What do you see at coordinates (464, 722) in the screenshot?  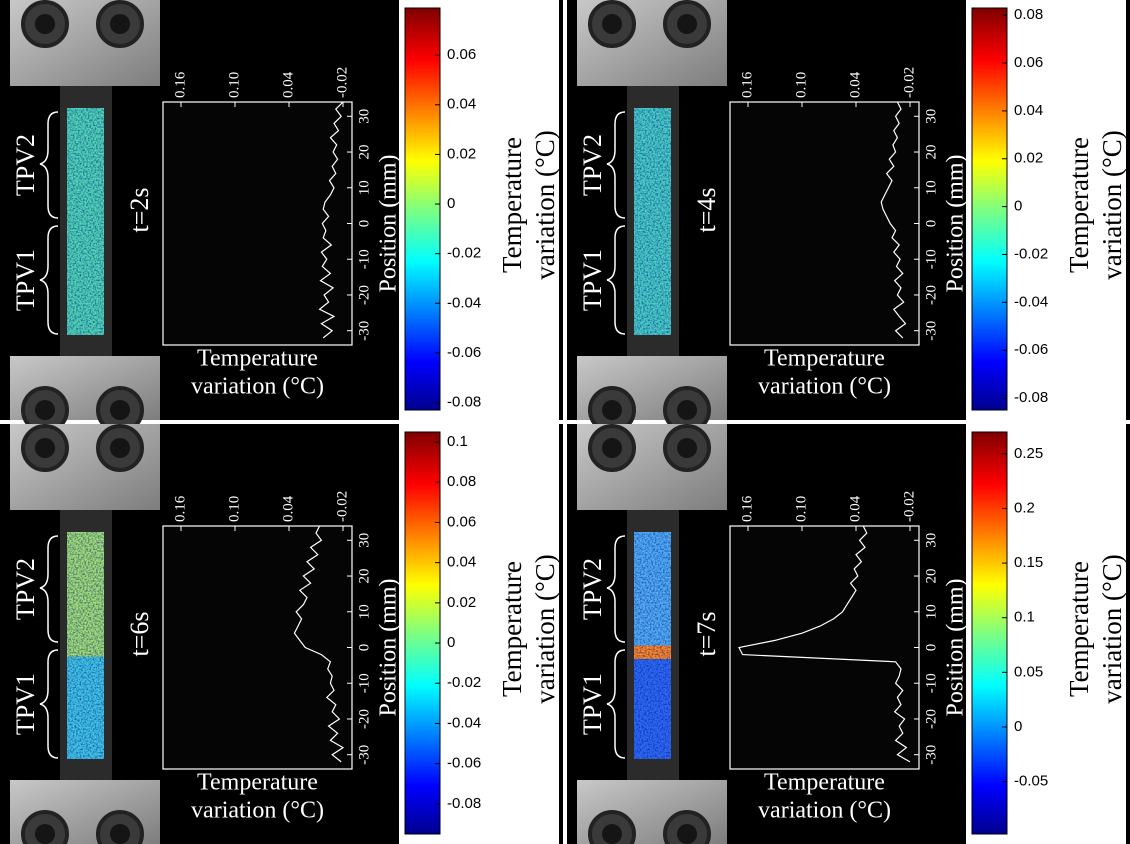 I see `colorbar-tick-label: -0.04` at bounding box center [464, 722].